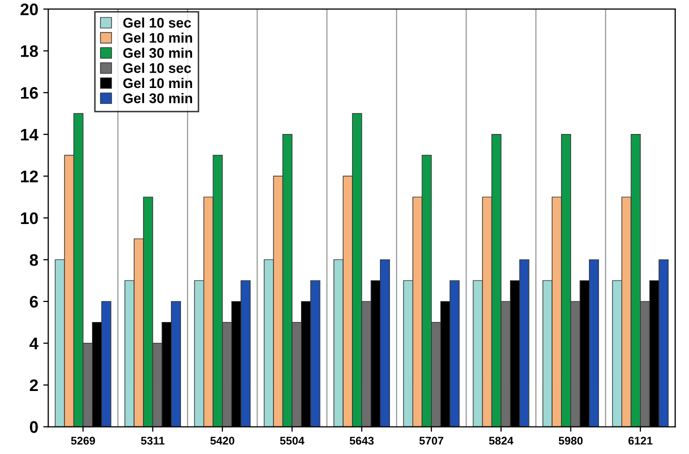 The height and width of the screenshot is (454, 689). I want to click on x-tick-label: 5824, so click(501, 440).